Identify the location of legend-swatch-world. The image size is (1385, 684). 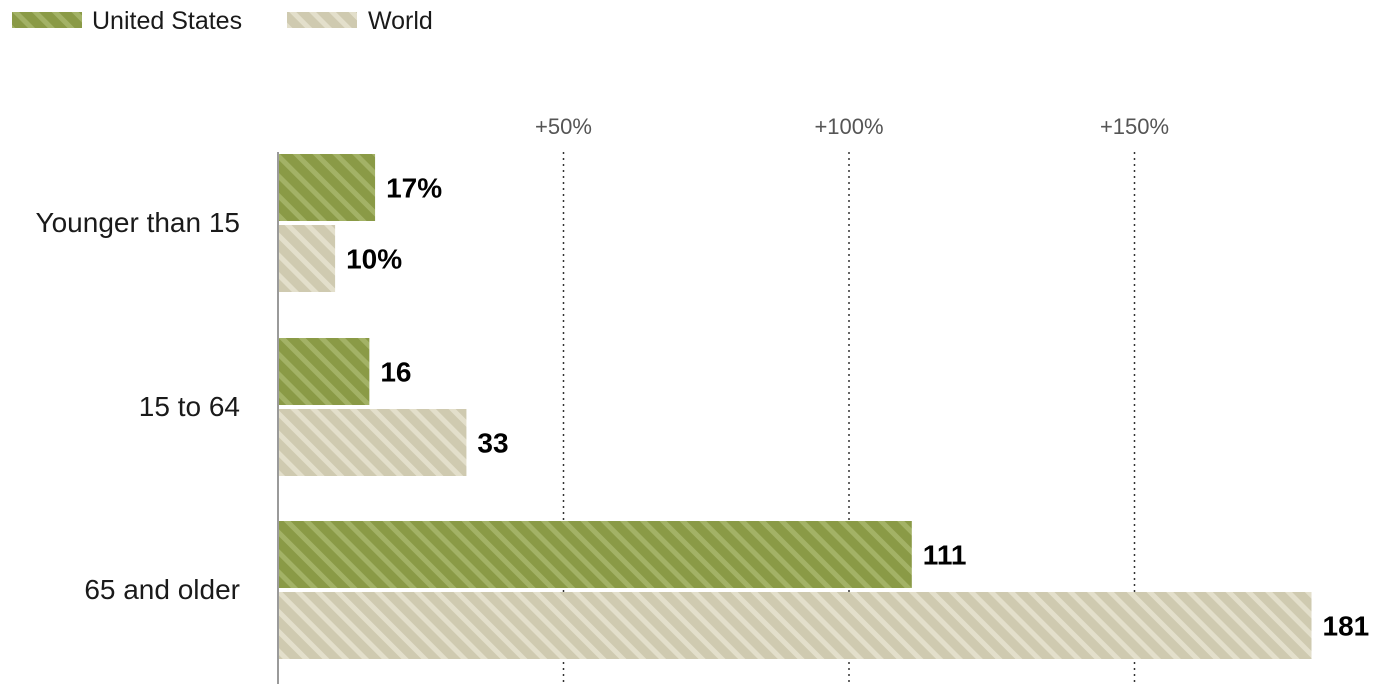
(322, 20).